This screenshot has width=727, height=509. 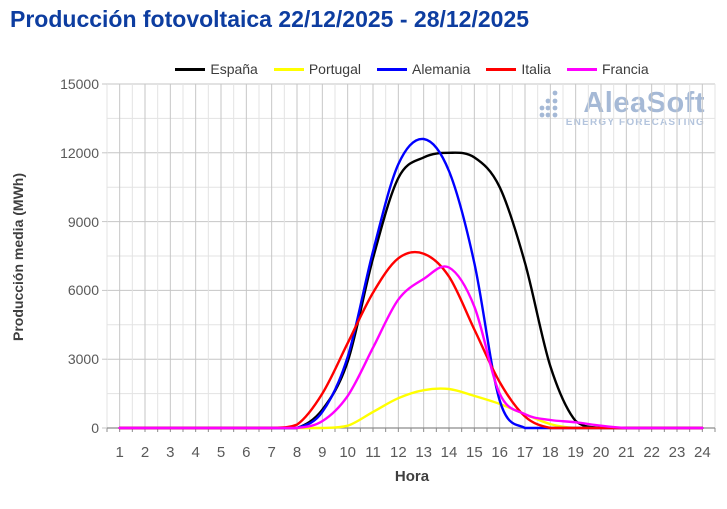 I want to click on x-tick-label: 11, so click(x=373, y=452).